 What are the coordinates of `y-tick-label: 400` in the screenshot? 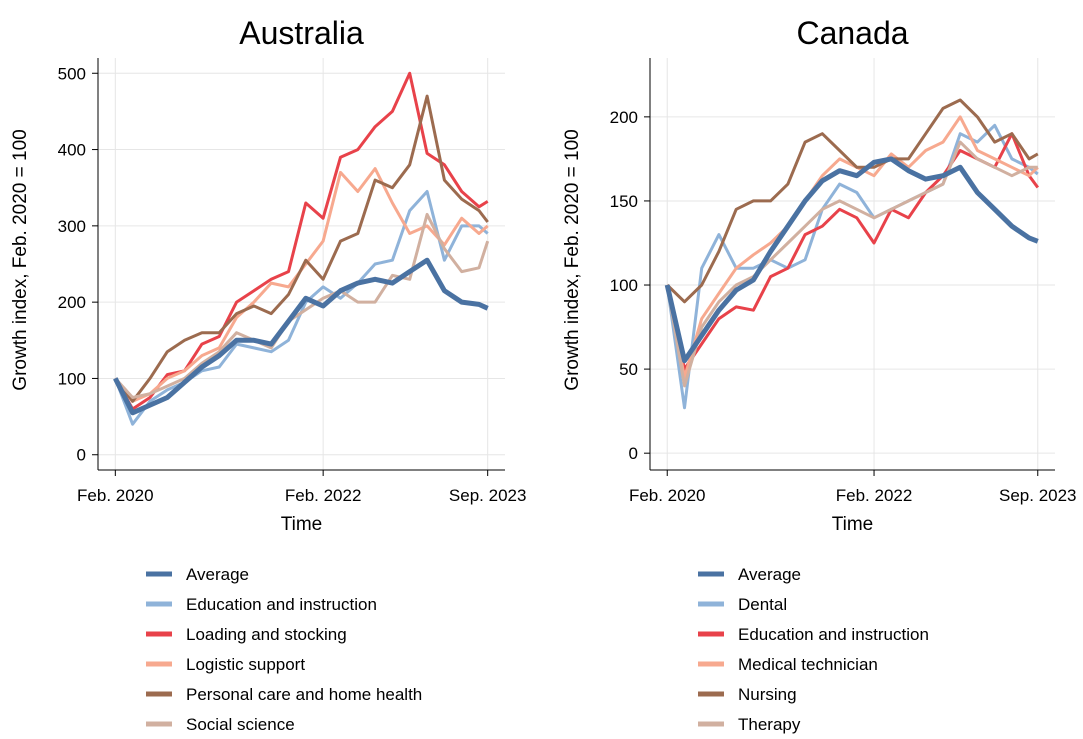 It's located at (72, 150).